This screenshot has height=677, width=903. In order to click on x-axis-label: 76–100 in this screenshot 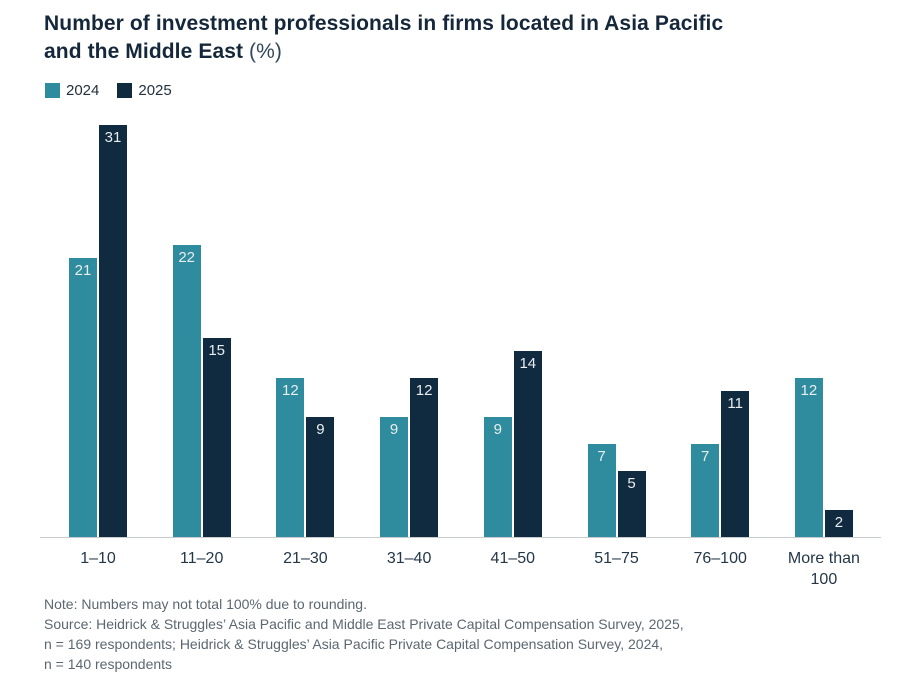, I will do `click(720, 558)`.